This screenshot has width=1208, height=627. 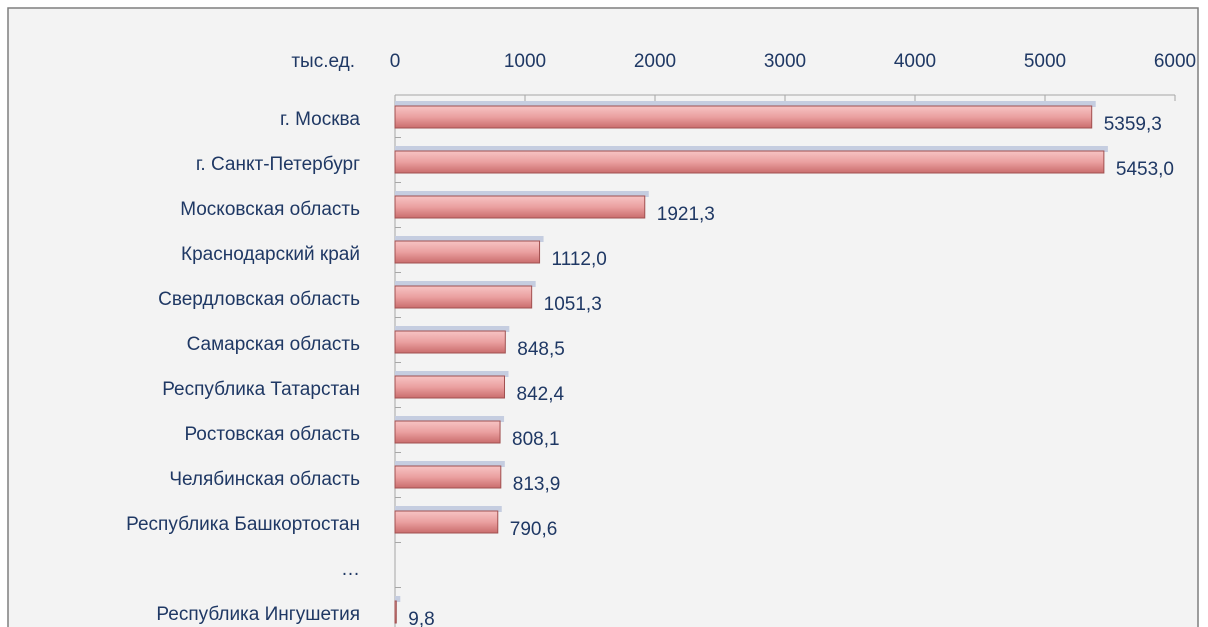 I want to click on y-tick-label: Московская область, so click(x=270, y=209).